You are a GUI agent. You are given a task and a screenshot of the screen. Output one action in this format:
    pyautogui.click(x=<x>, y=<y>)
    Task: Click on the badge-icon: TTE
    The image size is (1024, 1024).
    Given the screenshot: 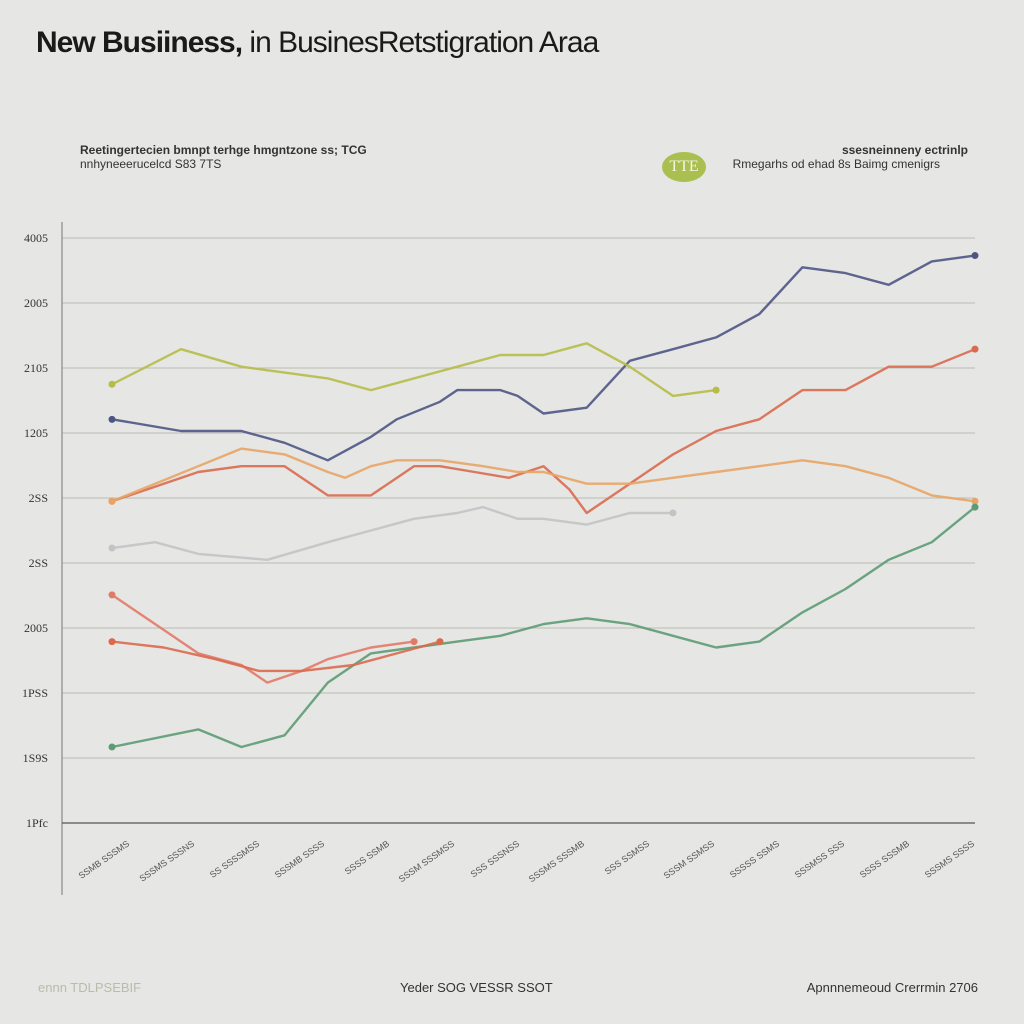 What is the action you would take?
    pyautogui.click(x=684, y=167)
    